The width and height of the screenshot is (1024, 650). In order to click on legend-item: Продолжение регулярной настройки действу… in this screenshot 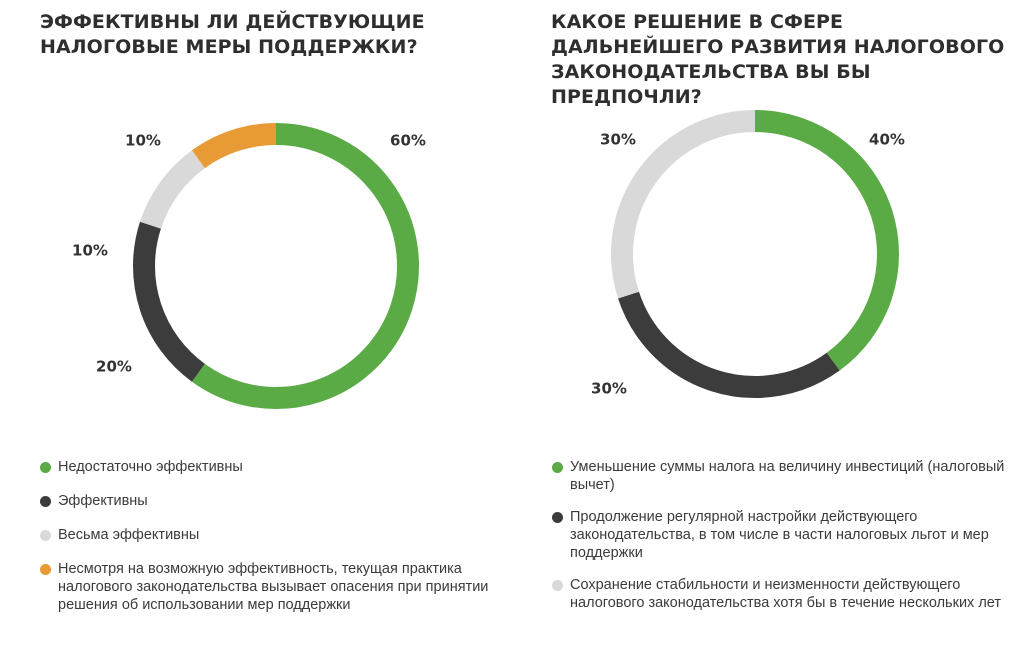, I will do `click(786, 535)`.